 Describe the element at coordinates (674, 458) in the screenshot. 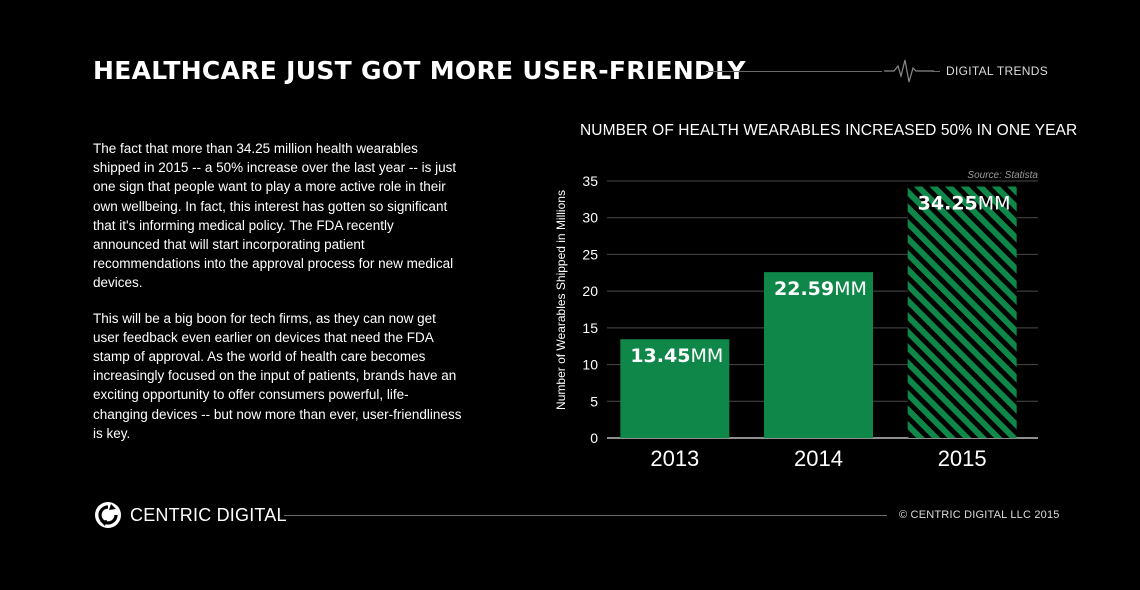

I see `x-tick-label-2013: 2013` at that location.